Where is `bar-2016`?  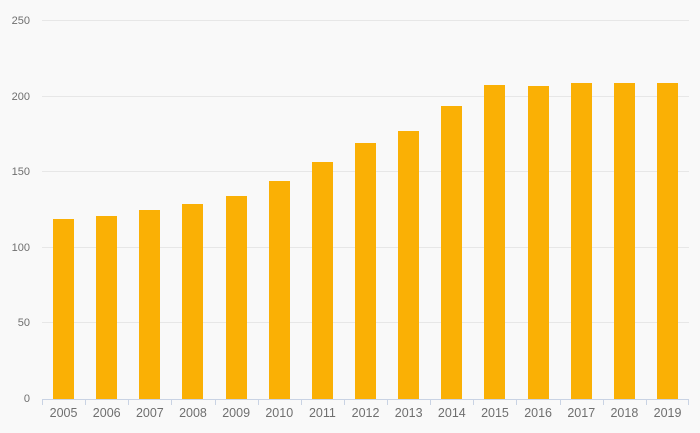
bar-2016 is located at coordinates (538, 242).